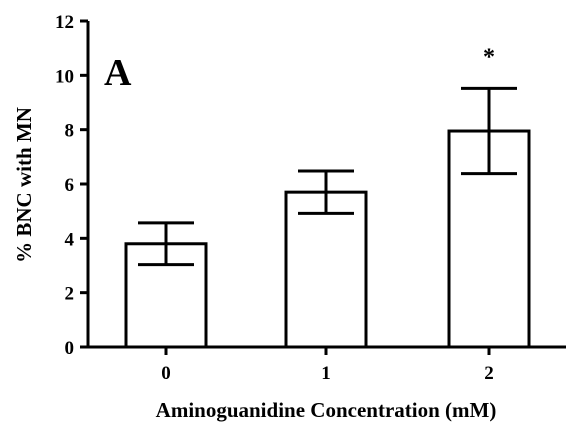 The width and height of the screenshot is (568, 423). What do you see at coordinates (326, 373) in the screenshot?
I see `x-tick-label-1: 1` at bounding box center [326, 373].